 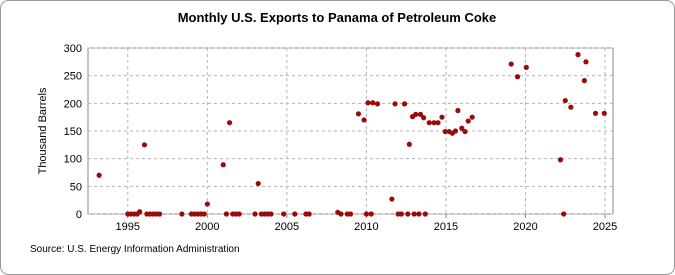 What do you see at coordinates (73, 132) in the screenshot?
I see `y-tick-label: 150` at bounding box center [73, 132].